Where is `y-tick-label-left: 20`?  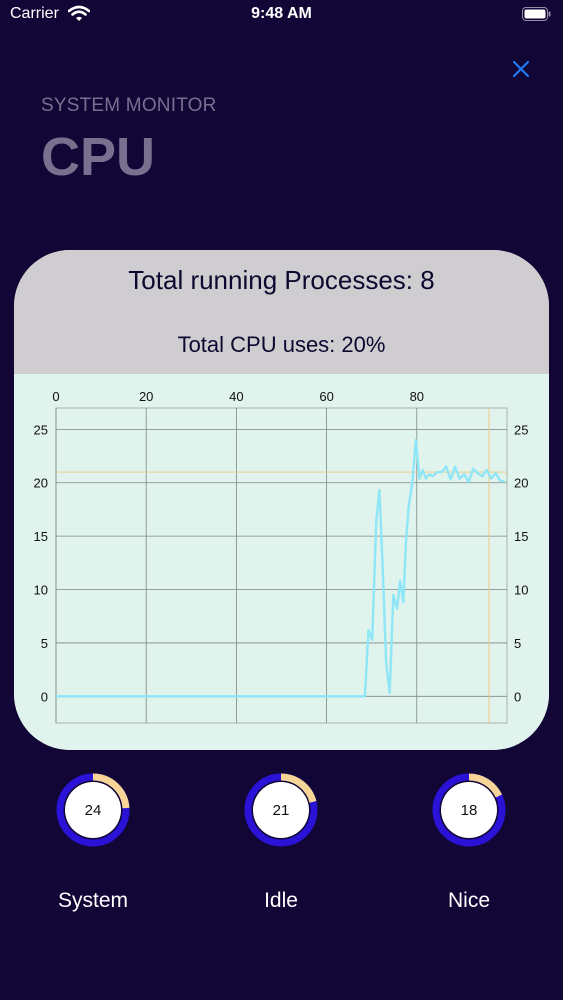
y-tick-label-left: 20 is located at coordinates (41, 483).